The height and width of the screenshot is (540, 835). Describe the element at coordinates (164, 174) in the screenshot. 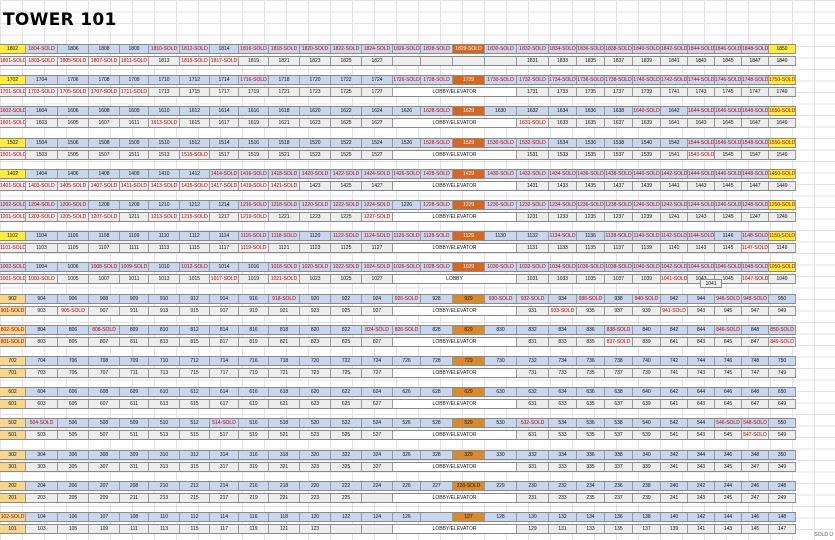

I see `unit-cell: 1410` at that location.